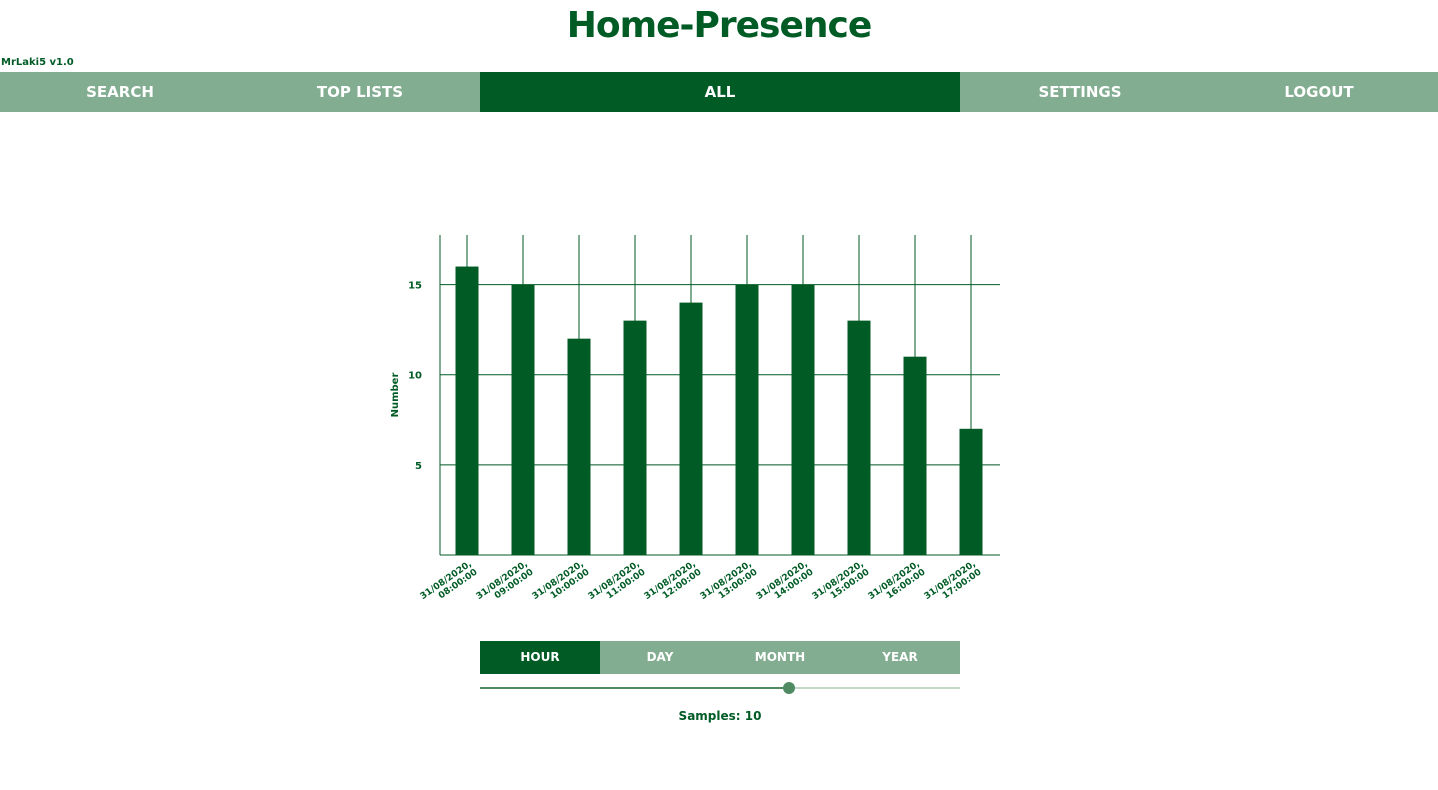  What do you see at coordinates (720, 716) in the screenshot?
I see `samples-label: Samples: 10` at bounding box center [720, 716].